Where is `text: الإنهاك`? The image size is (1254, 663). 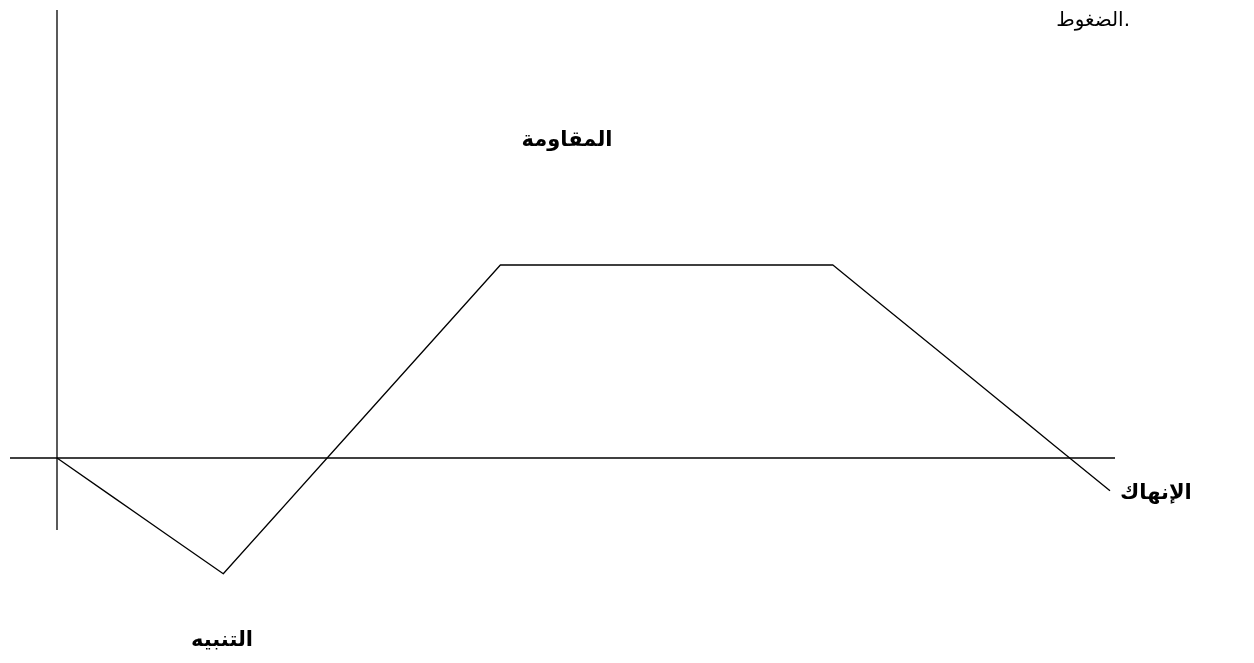 text: الإنهاك is located at coordinates (1156, 492).